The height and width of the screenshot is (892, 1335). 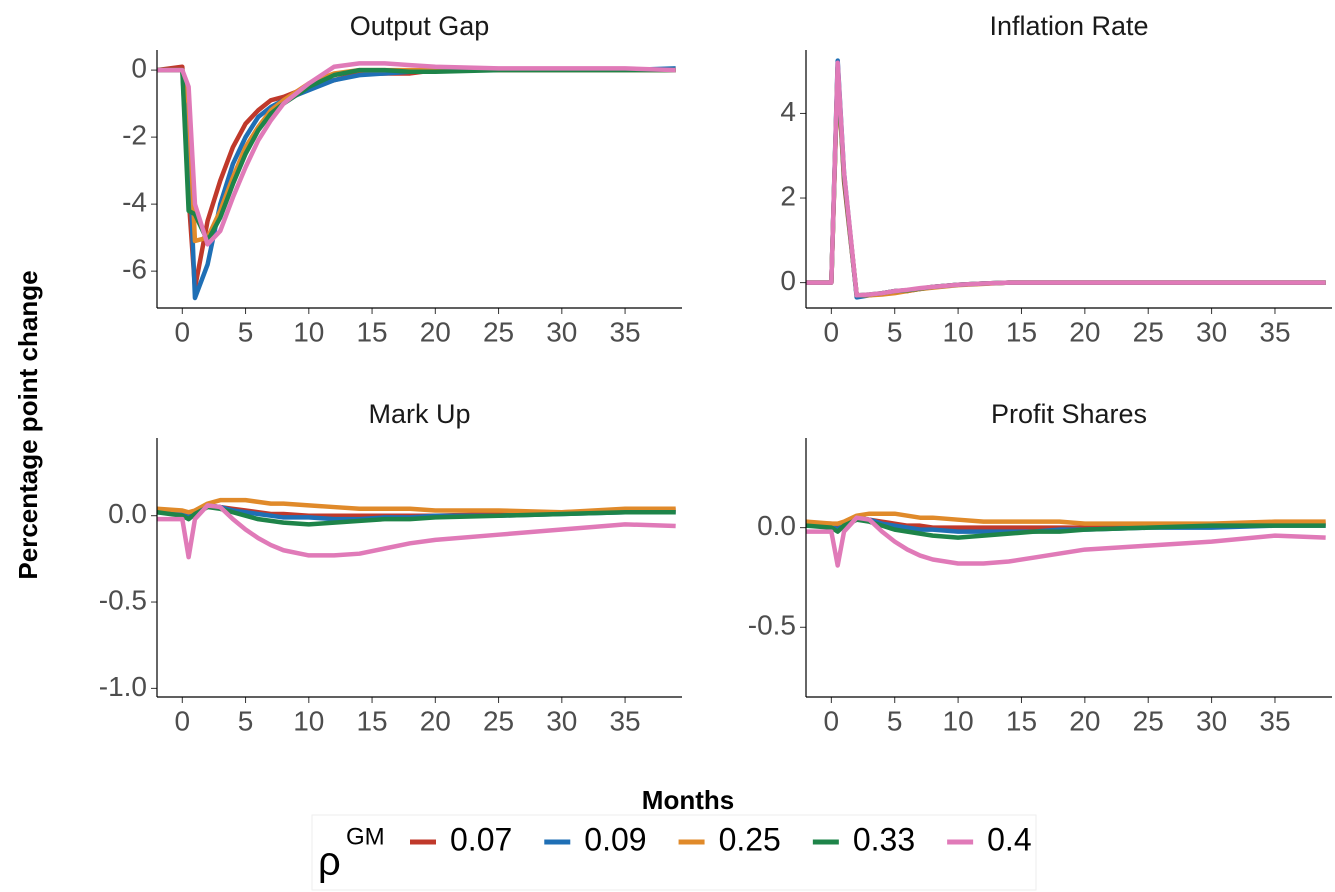 What do you see at coordinates (615, 839) in the screenshot?
I see `legend-label: 0.09` at bounding box center [615, 839].